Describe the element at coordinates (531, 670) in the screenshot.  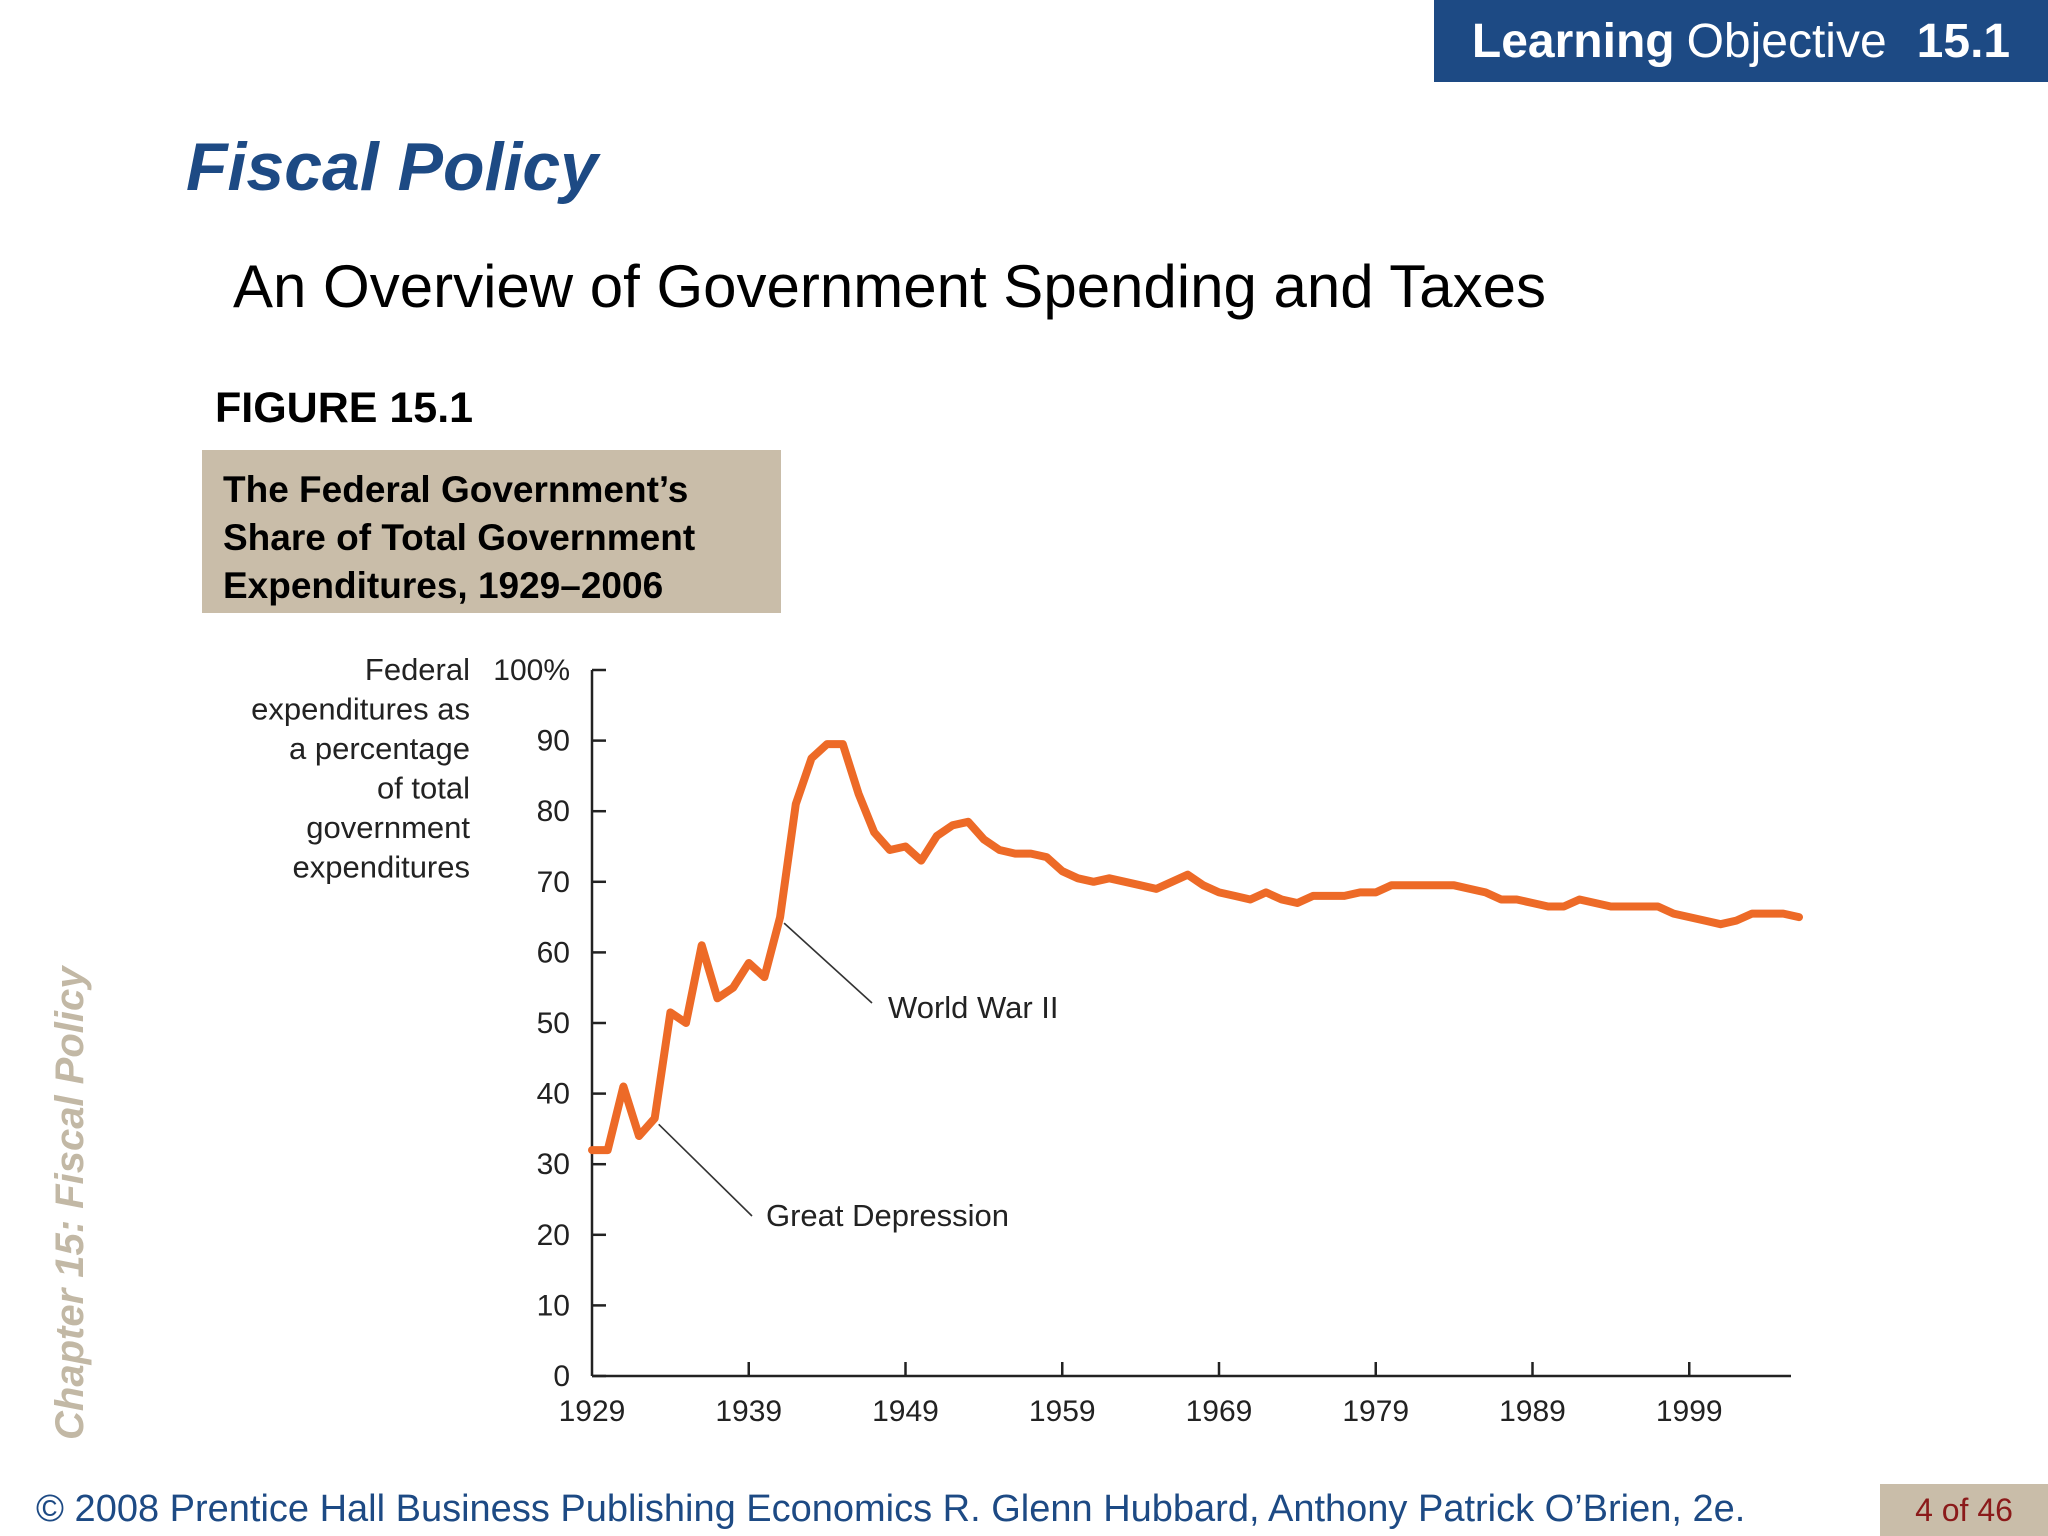
I see `y-tick-label: 100%` at that location.